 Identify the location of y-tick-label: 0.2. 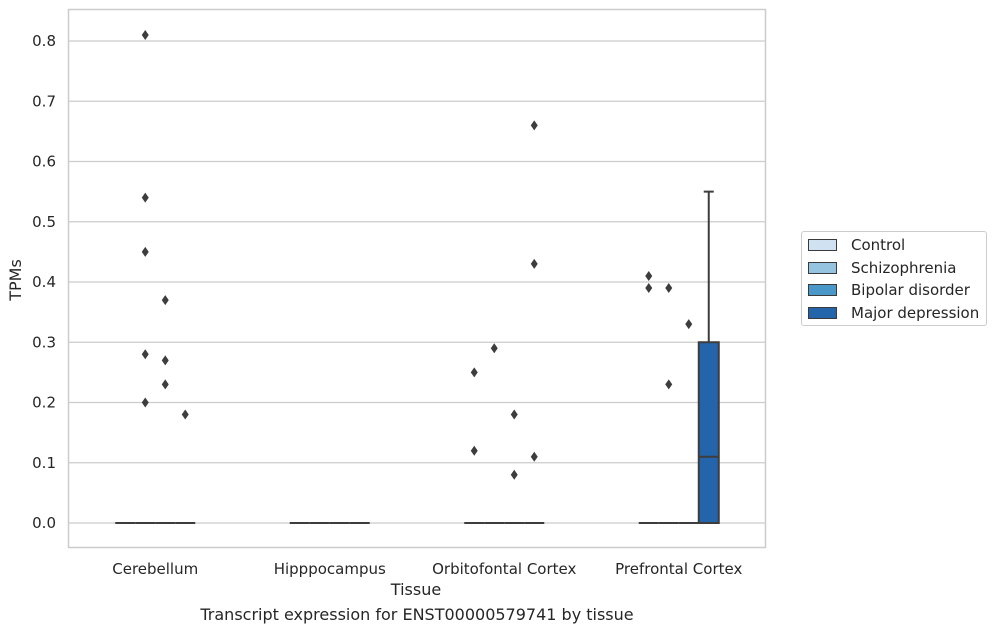
(44, 403).